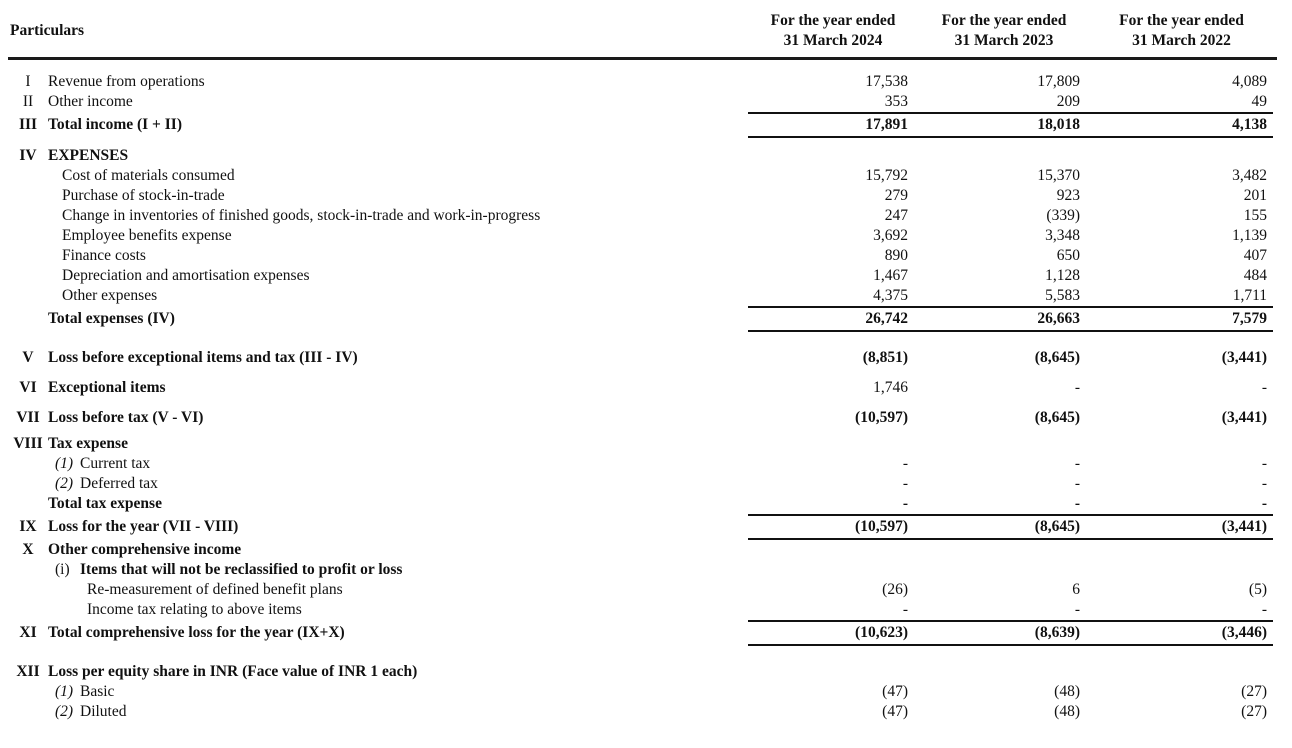  Describe the element at coordinates (398, 236) in the screenshot. I see `row-label: Employee benefits expense` at that location.